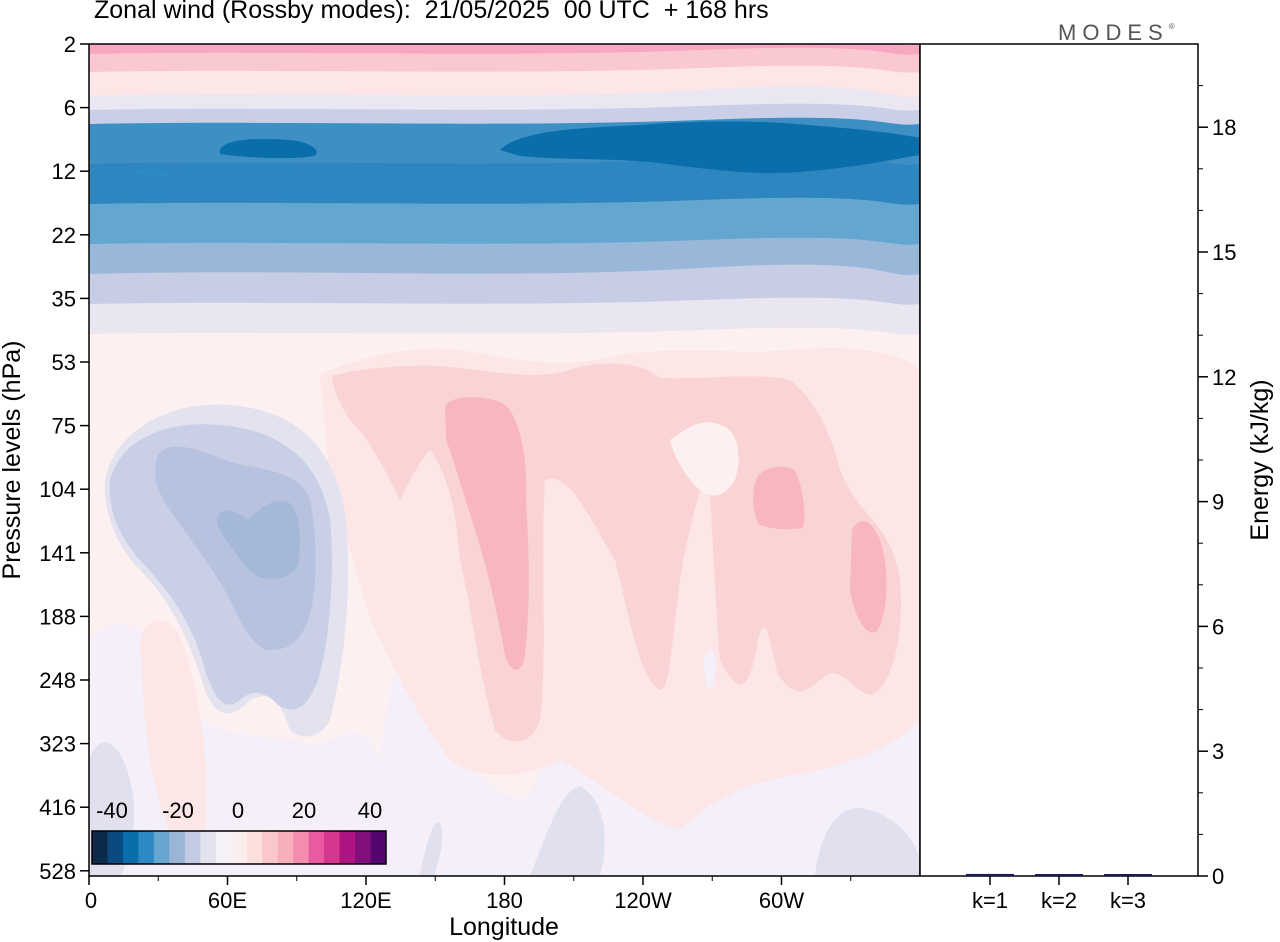 This screenshot has height=942, width=1280. I want to click on easterly-region, so click(226, 570).